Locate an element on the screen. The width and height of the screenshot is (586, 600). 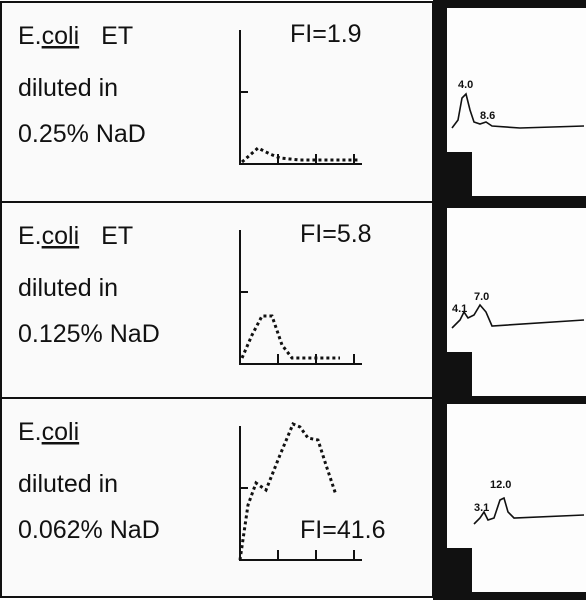
peak-label: 7.0 is located at coordinates (481, 297).